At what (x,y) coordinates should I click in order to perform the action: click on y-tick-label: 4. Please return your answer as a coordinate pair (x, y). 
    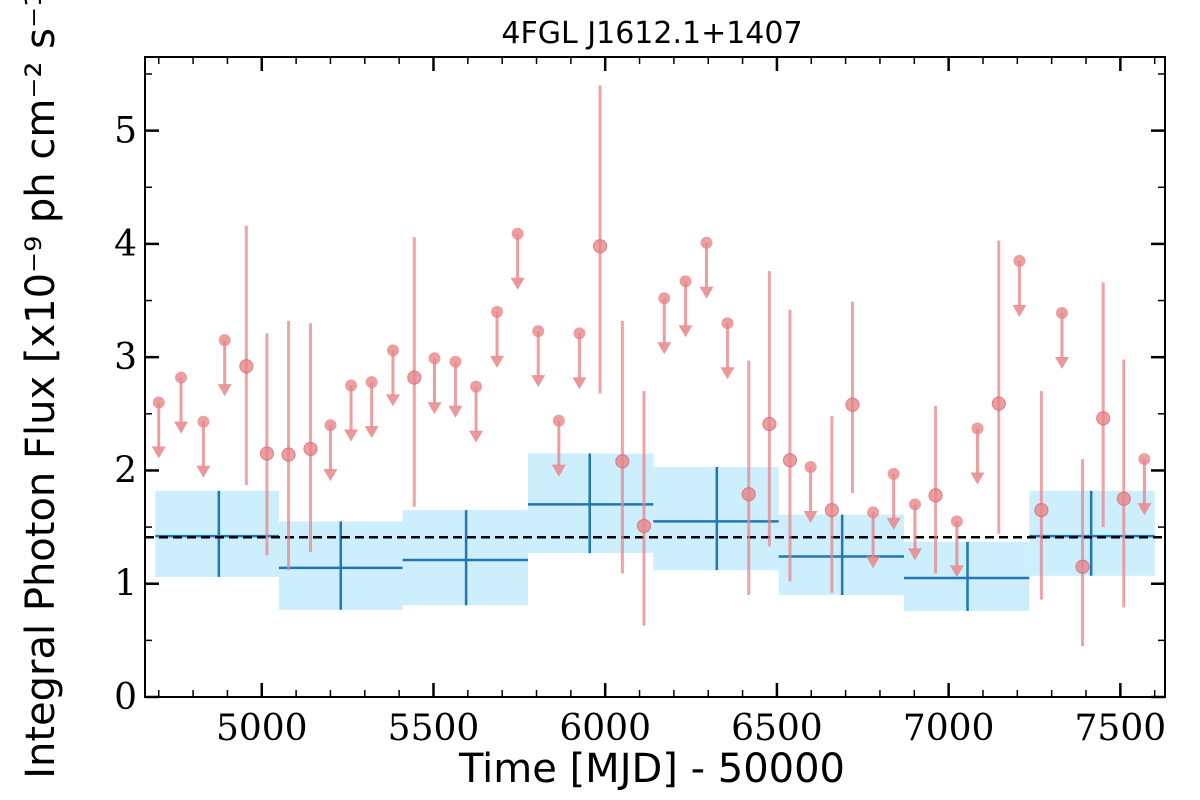
    Looking at the image, I should click on (125, 244).